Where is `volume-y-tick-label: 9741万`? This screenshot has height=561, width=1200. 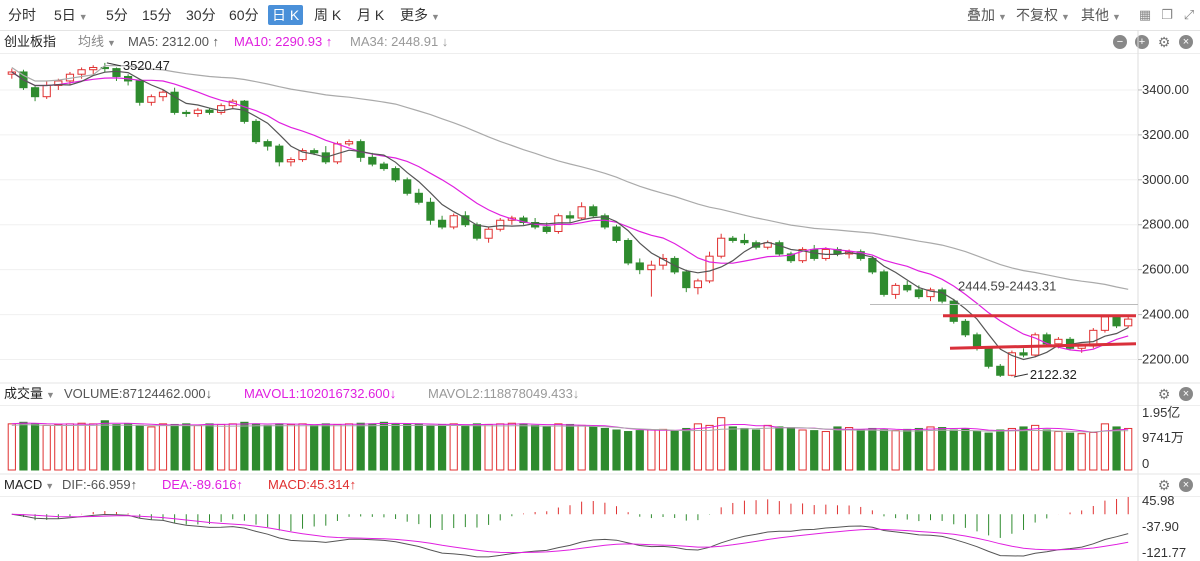
volume-y-tick-label: 9741万 is located at coordinates (1163, 437).